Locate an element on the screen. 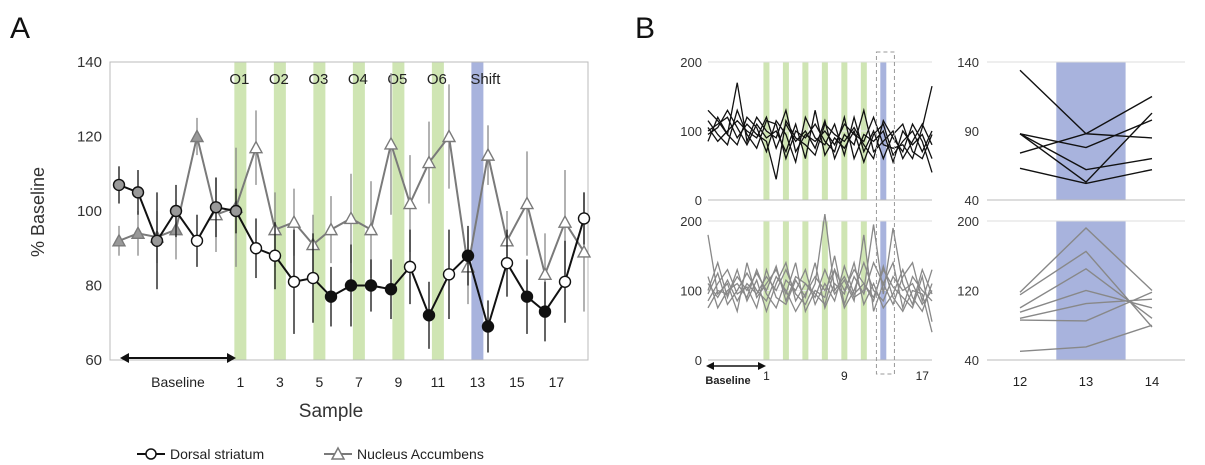 The width and height of the screenshot is (1205, 465). y-tick-label: 80 is located at coordinates (93, 286).